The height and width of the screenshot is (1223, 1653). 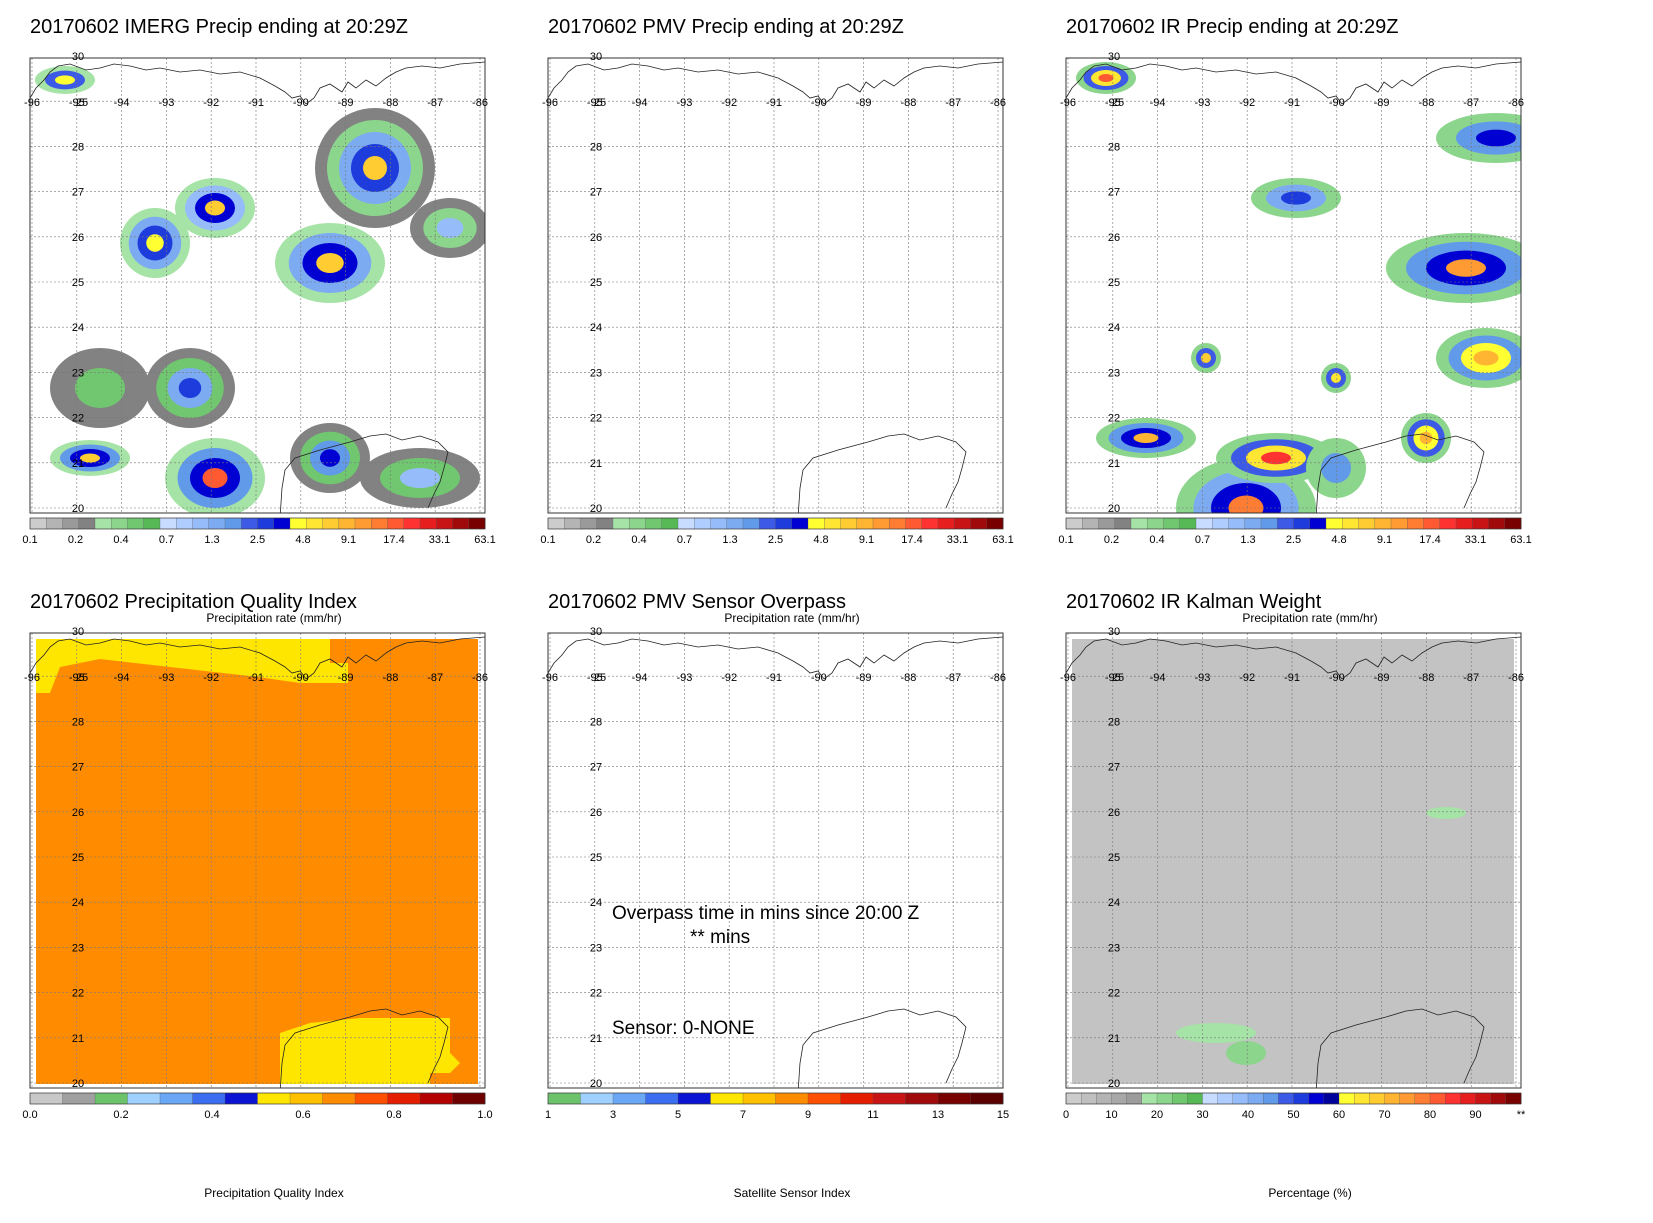 What do you see at coordinates (777, 1106) in the screenshot?
I see `colorbar: 1 3 5 7 9 11 13 15` at bounding box center [777, 1106].